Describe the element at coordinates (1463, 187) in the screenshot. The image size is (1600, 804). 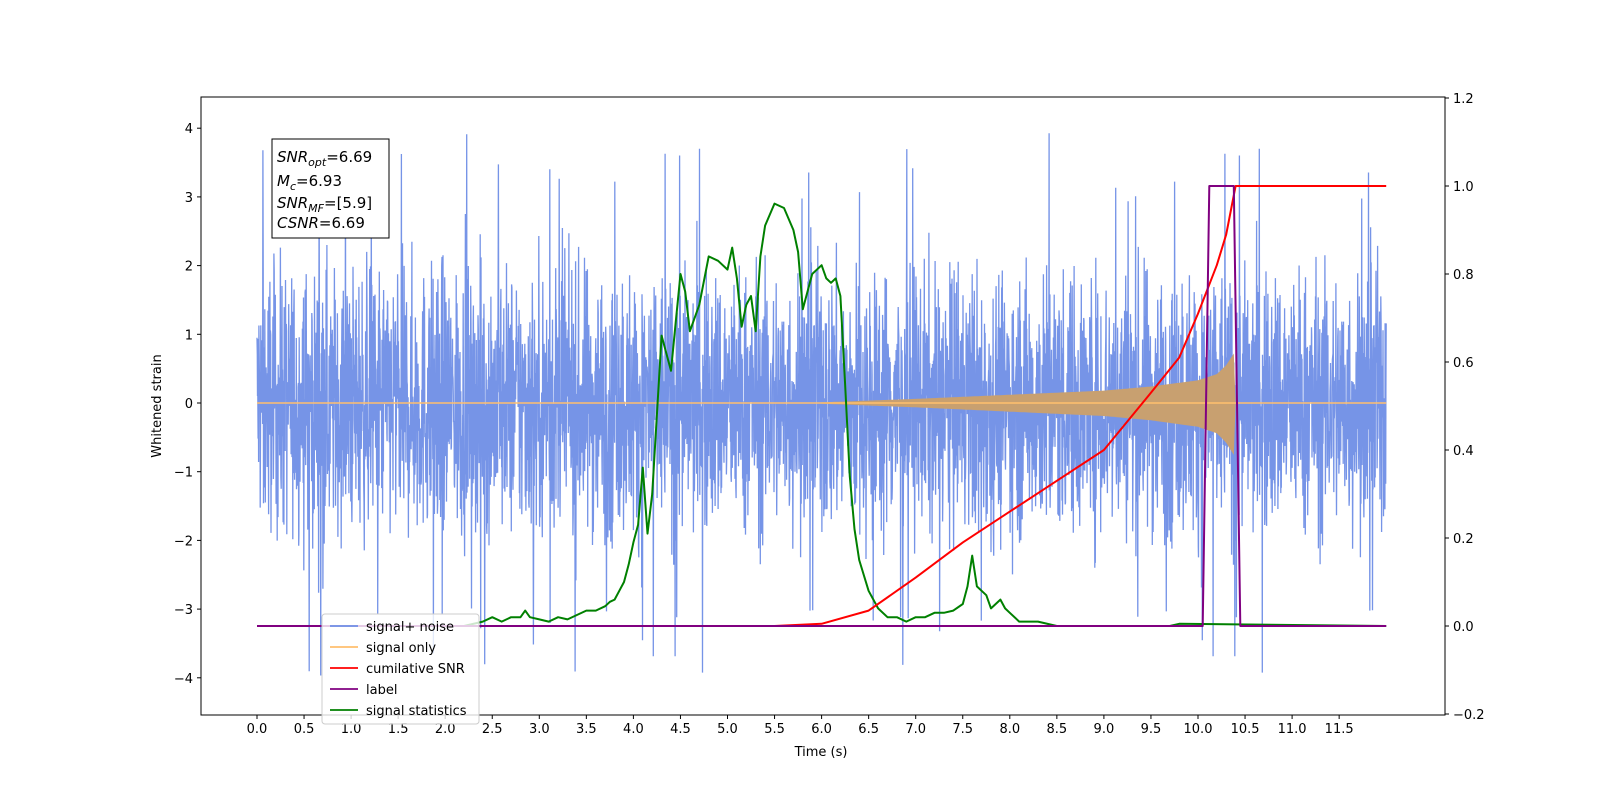
I see `y2-tick-label: 1.0` at that location.